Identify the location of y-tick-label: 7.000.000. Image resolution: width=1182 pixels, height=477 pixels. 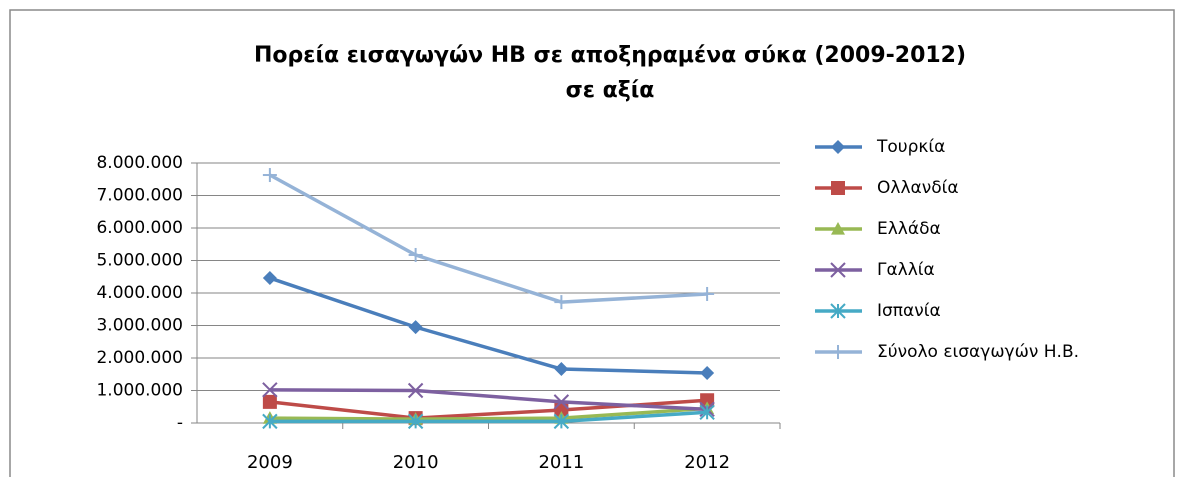
(139, 196).